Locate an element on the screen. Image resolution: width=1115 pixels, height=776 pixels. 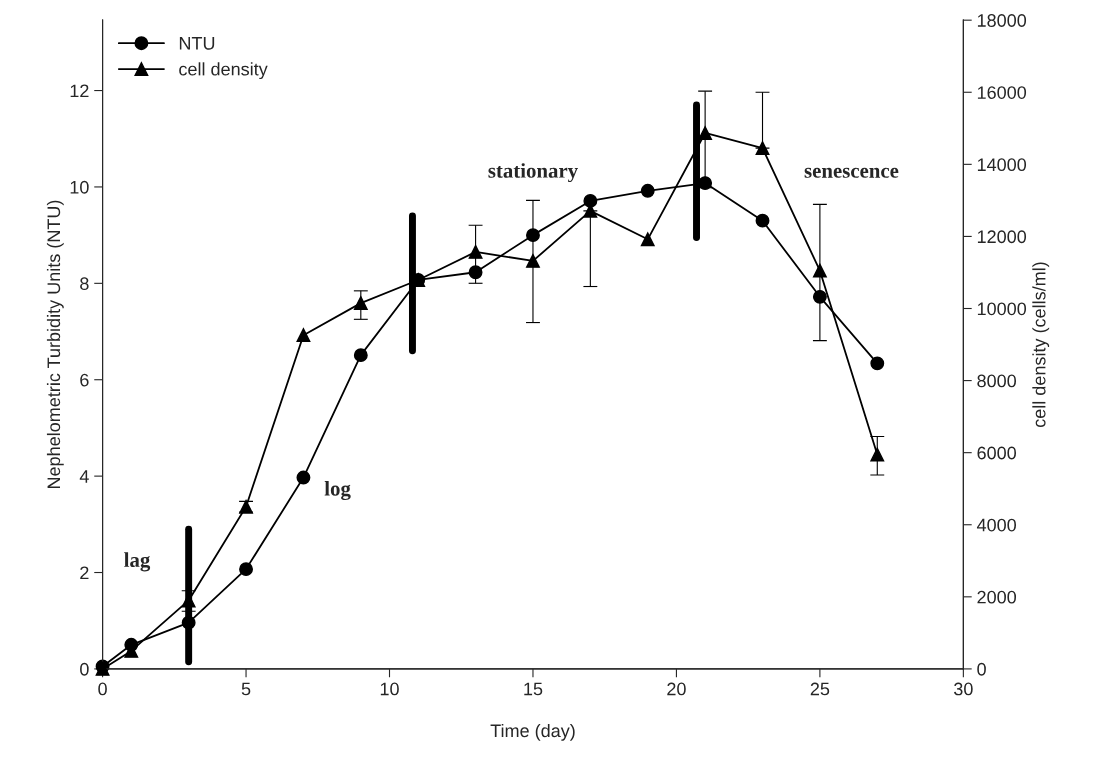
x-axis-title: Time (day) is located at coordinates (532, 732).